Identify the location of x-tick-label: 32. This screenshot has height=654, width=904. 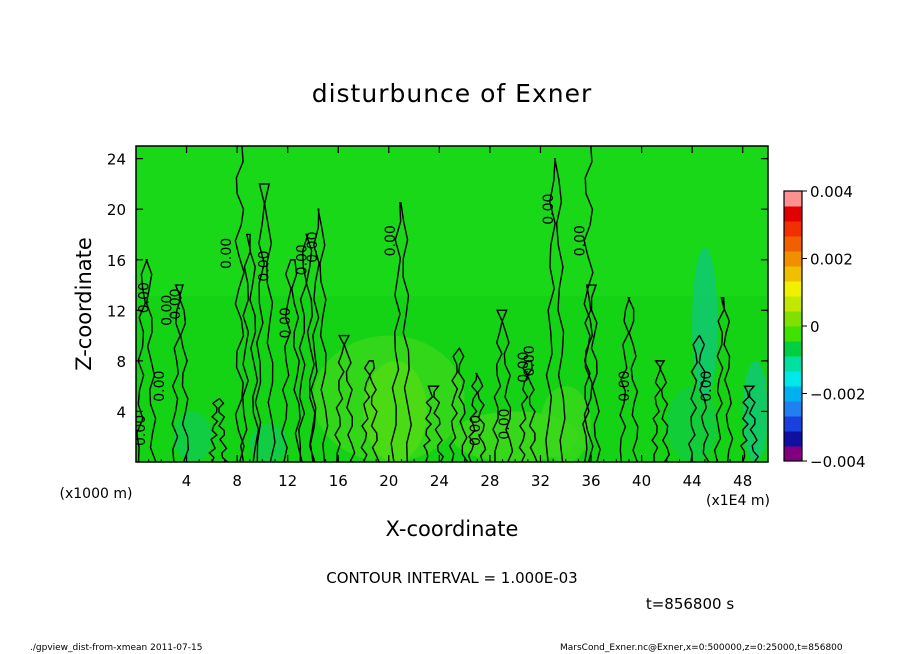
(540, 481).